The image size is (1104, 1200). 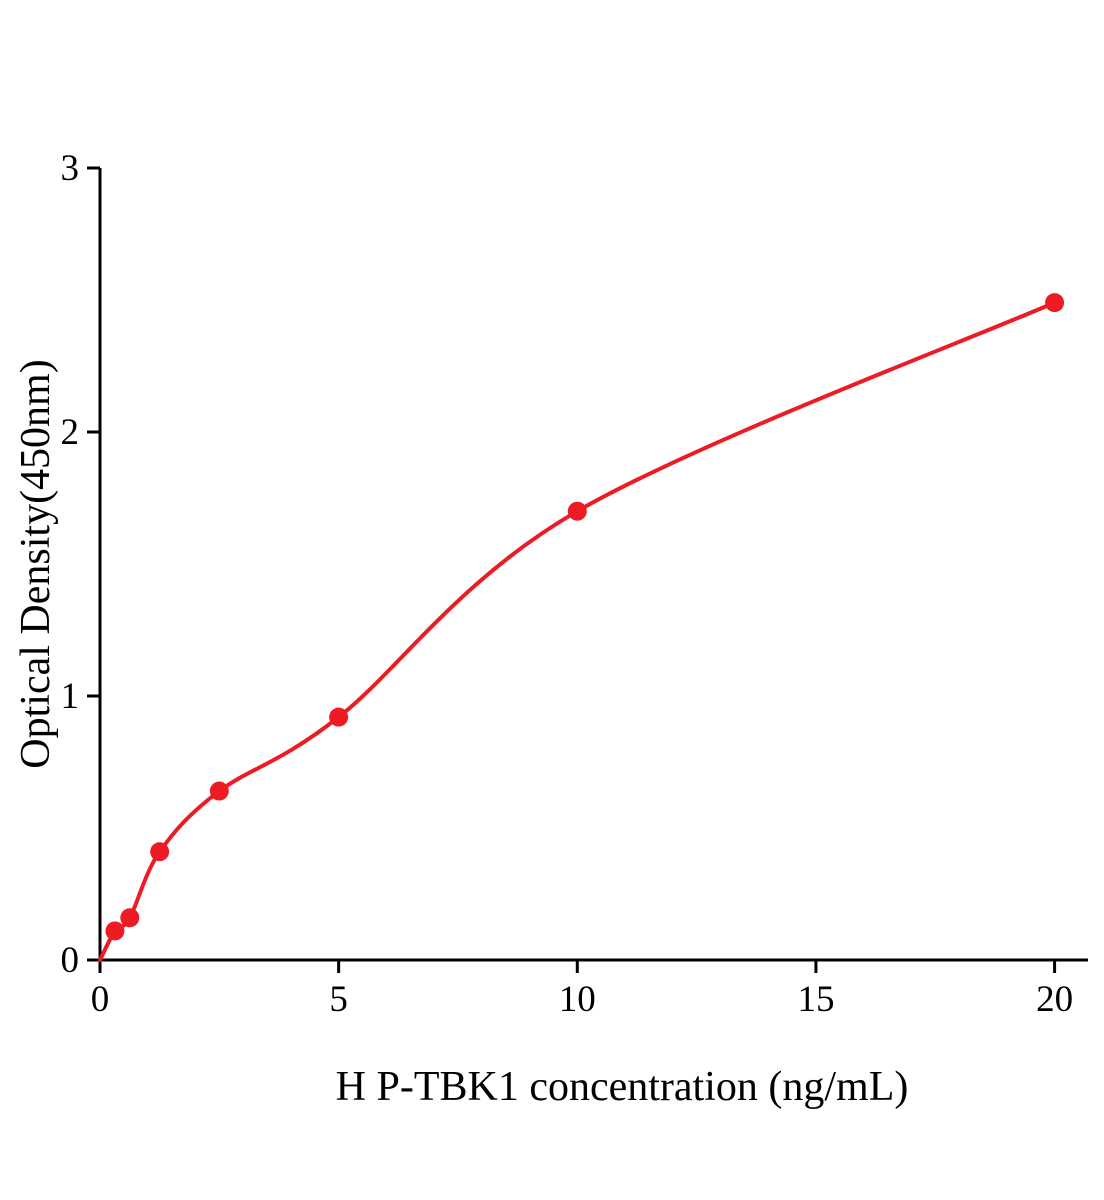 I want to click on y-tick-label: 3, so click(x=70, y=168).